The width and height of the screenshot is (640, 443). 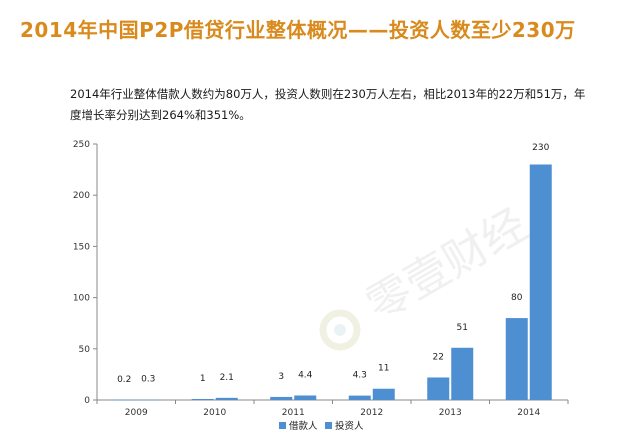 I want to click on data-label-investors: 4.4, so click(x=305, y=375).